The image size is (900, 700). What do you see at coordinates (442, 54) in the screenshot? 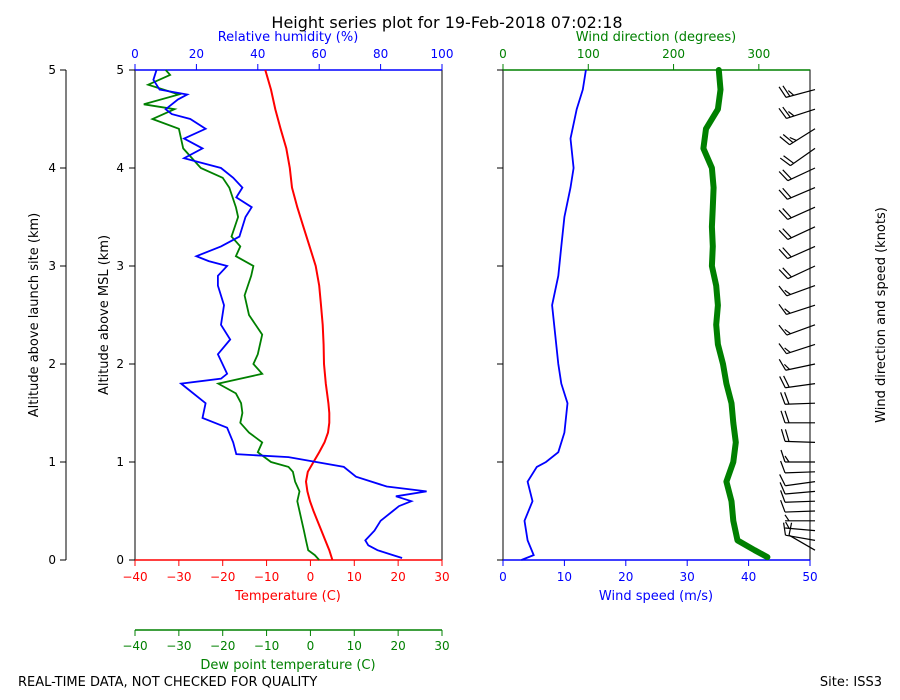
I see `rh-tick-label: 100` at bounding box center [442, 54].